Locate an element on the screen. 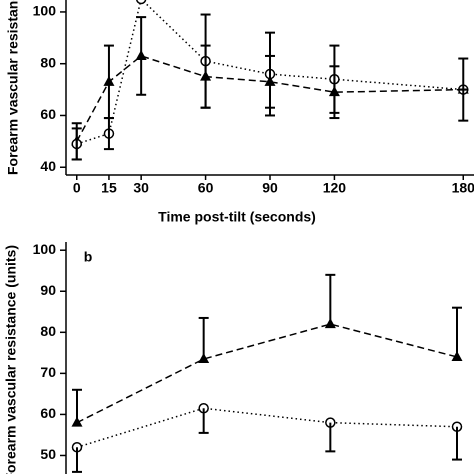  y-tick-label: 40 is located at coordinates (48, 166).